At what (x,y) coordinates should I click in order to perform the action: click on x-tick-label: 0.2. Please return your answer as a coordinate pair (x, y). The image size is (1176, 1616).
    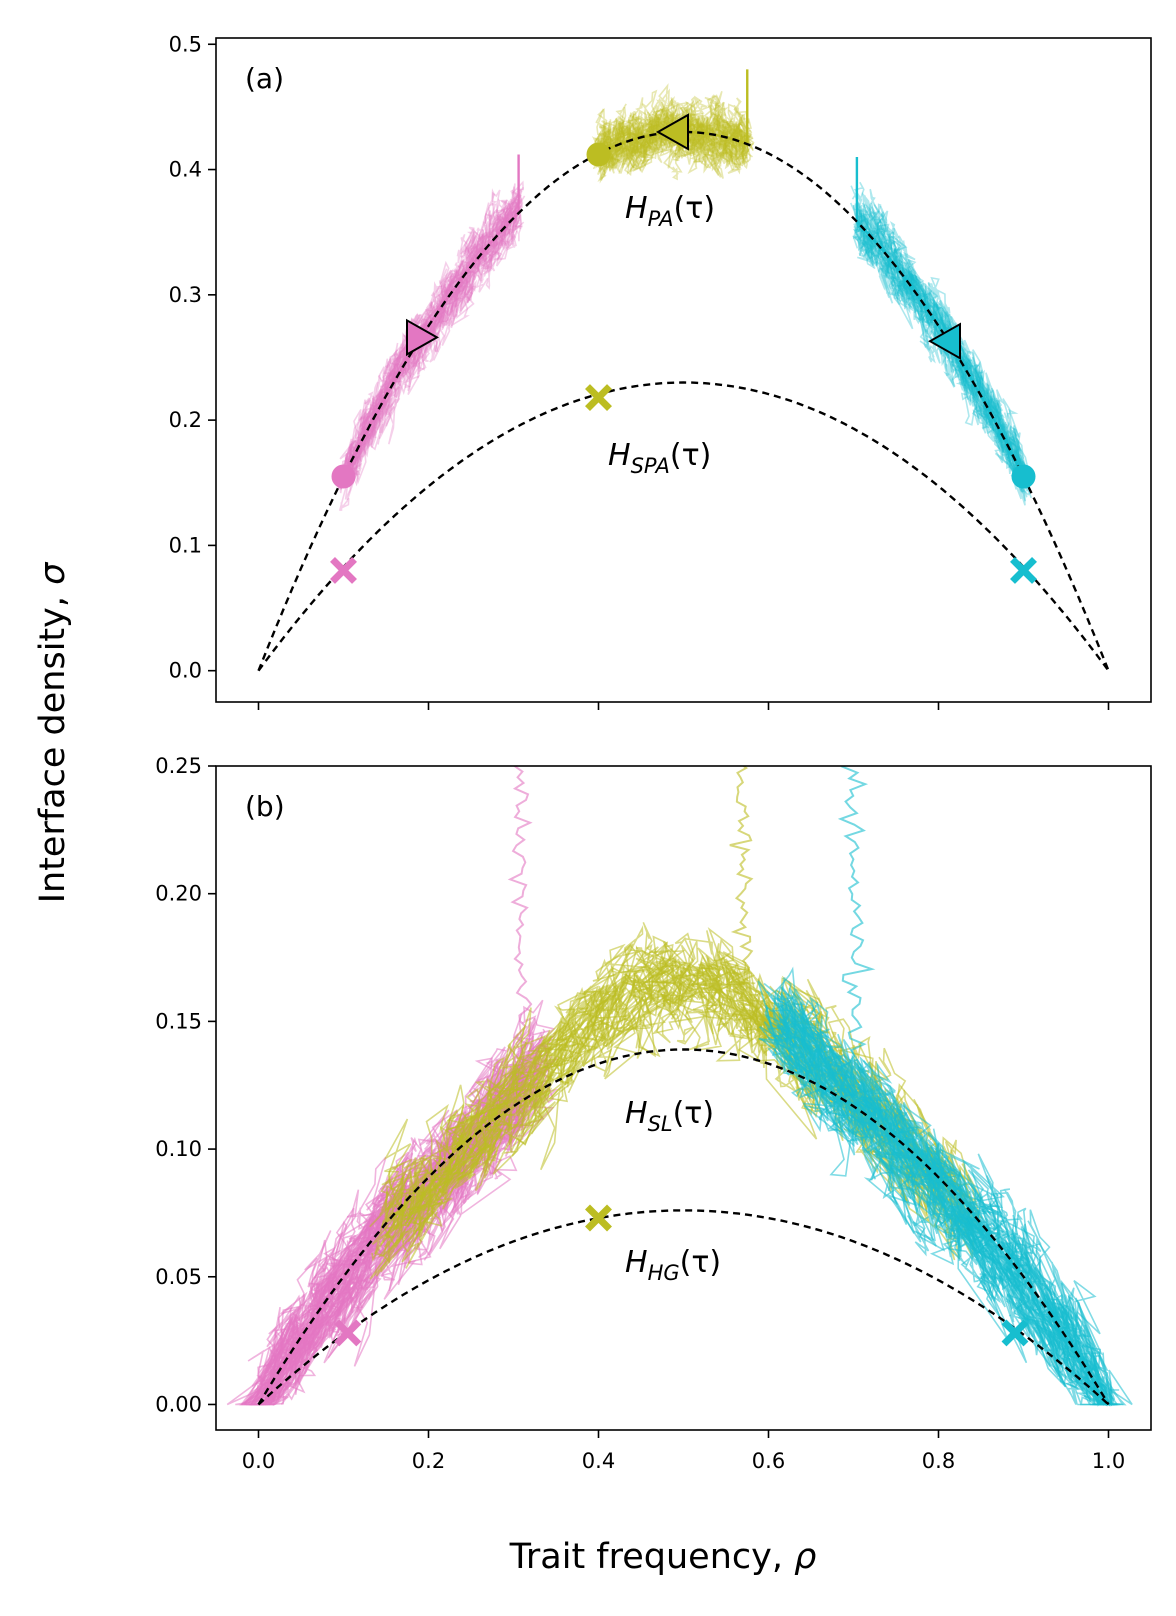
    Looking at the image, I should click on (428, 1461).